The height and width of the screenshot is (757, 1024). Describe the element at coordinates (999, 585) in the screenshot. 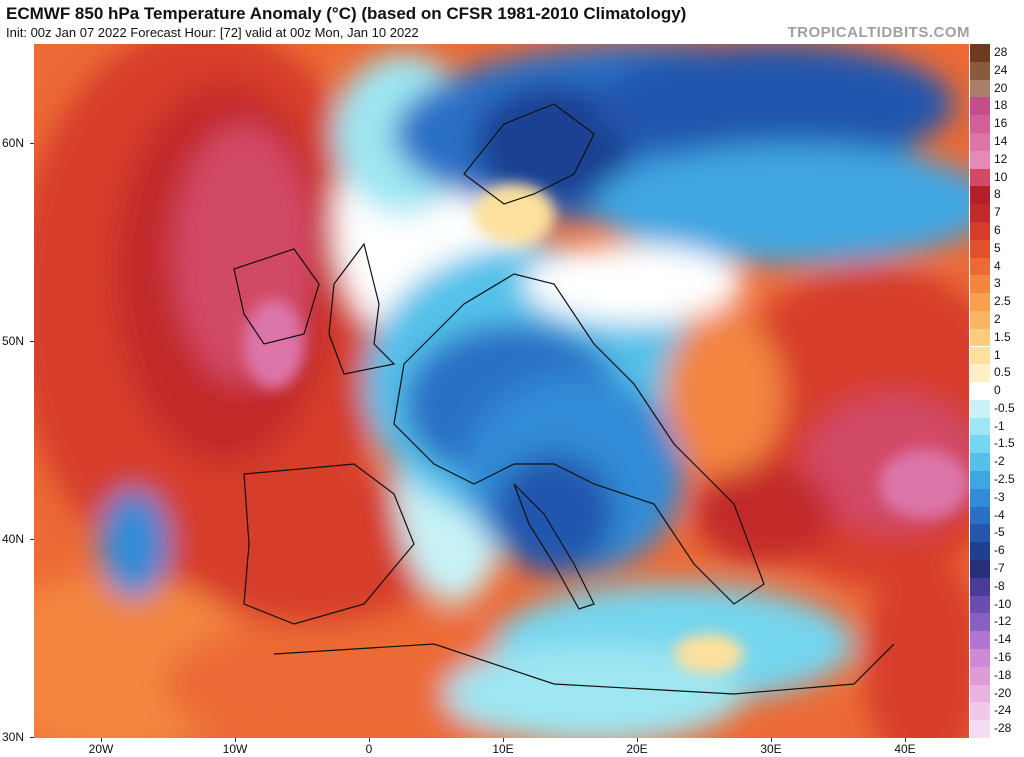

I see `colorbar-label: -8` at that location.